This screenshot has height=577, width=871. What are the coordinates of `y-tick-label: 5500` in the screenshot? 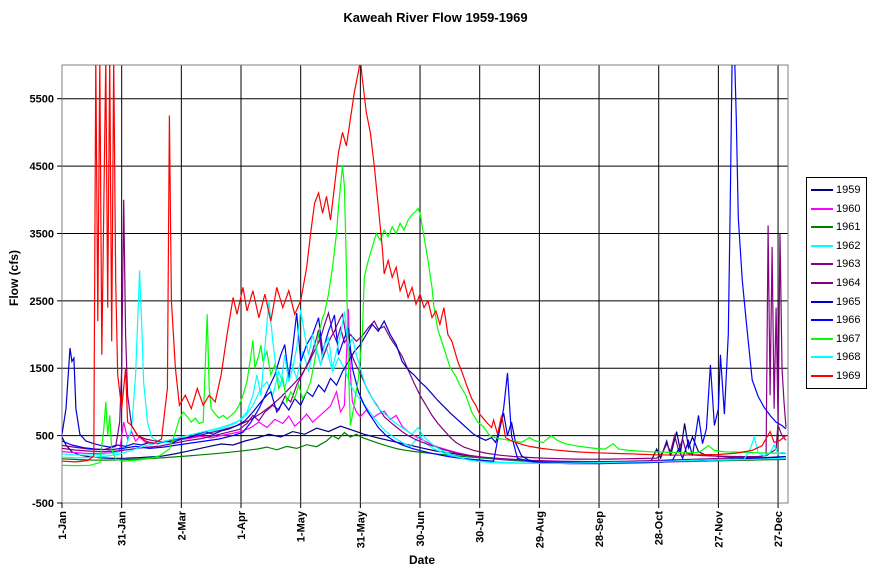 It's located at (42, 100).